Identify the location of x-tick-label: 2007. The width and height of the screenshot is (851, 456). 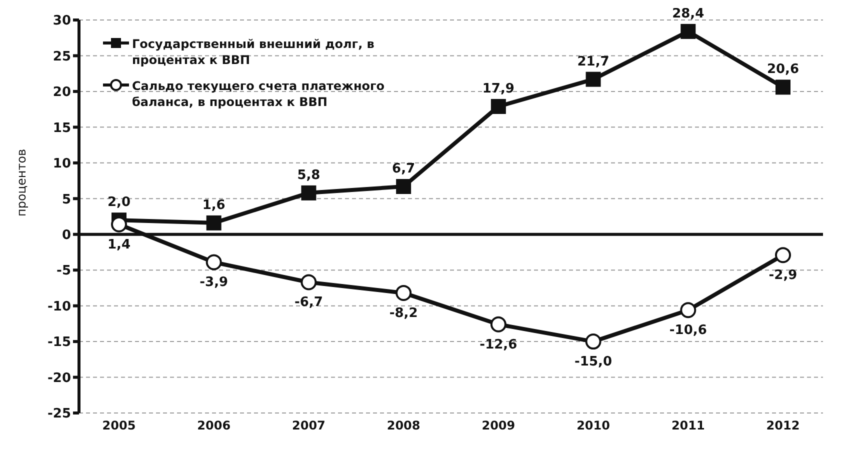
(309, 425).